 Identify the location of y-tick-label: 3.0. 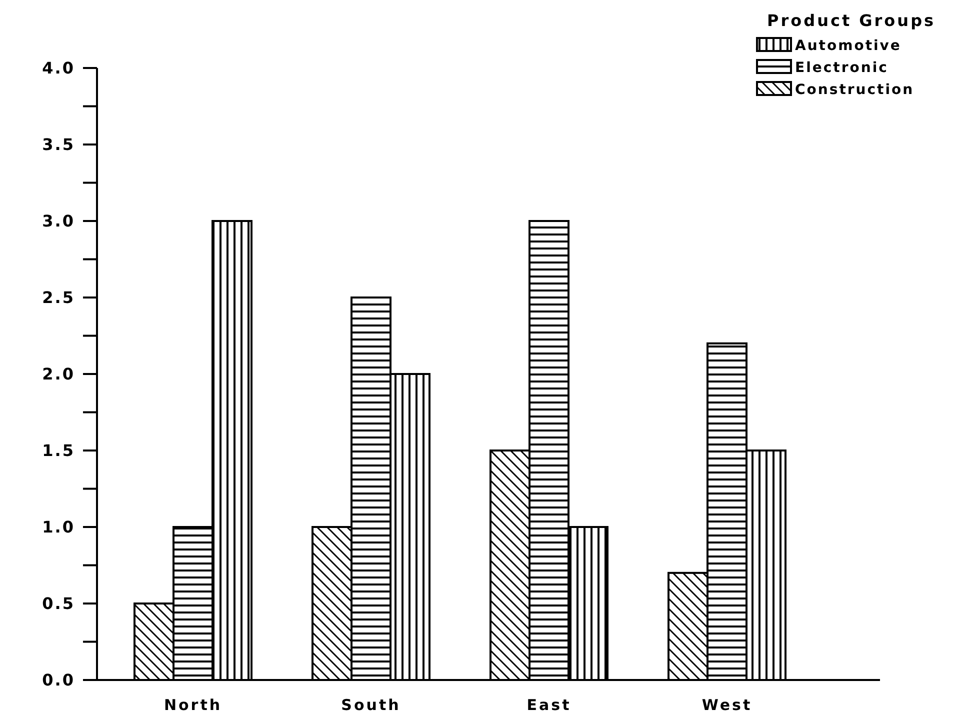
(58, 221).